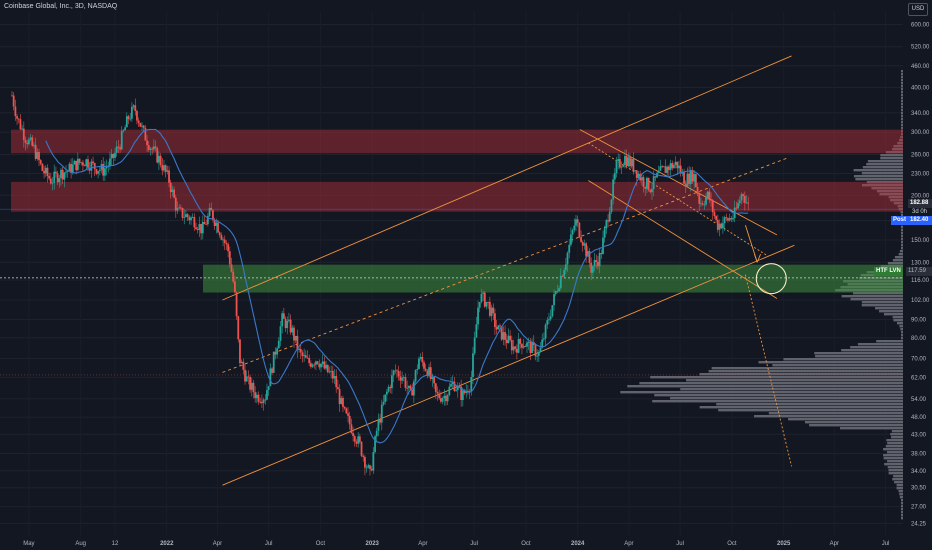 This screenshot has width=932, height=550. Describe the element at coordinates (919, 489) in the screenshot. I see `price-tick-label: 30.50` at that location.